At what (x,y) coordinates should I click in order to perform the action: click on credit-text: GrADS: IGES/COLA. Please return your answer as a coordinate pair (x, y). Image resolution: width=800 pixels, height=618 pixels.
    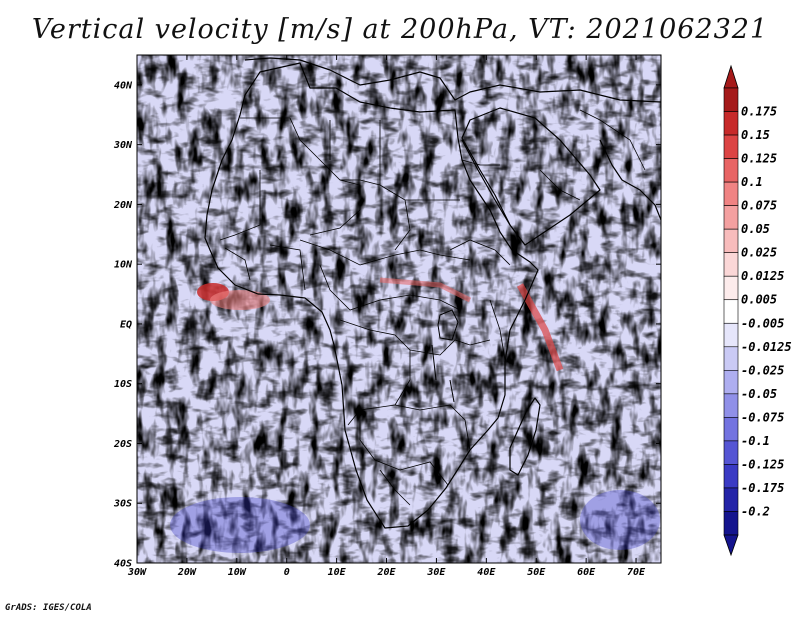
    Looking at the image, I should click on (48, 608).